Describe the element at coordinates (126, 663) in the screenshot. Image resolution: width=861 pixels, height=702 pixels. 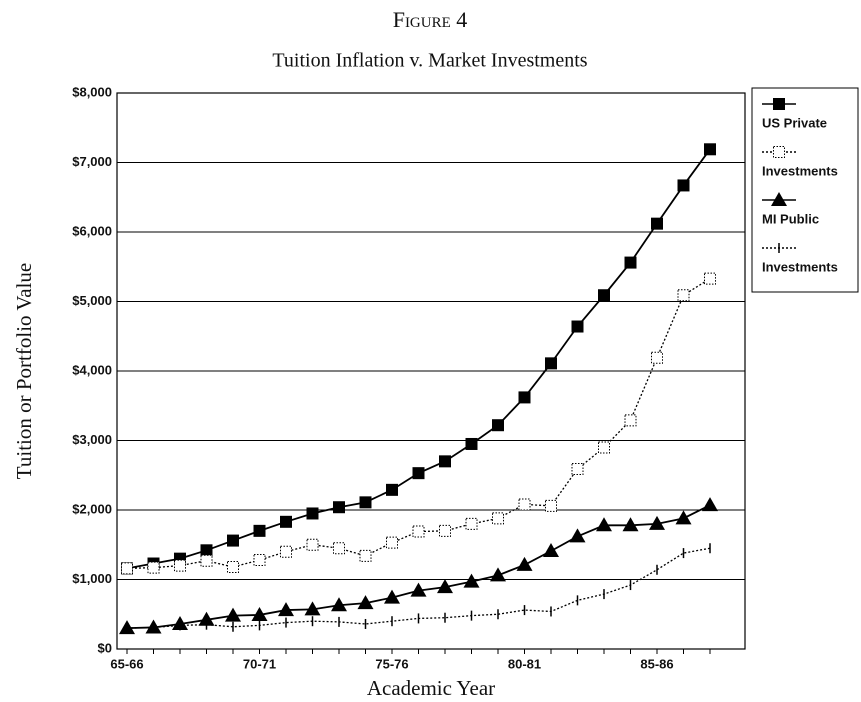
I see `x-tick-label: 65-66` at that location.